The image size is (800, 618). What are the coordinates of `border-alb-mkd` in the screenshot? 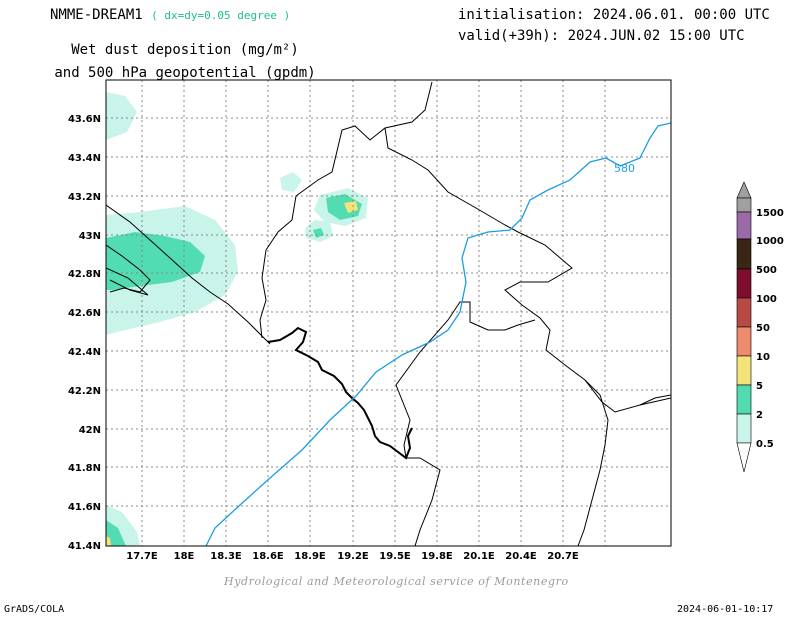 It's located at (593, 462).